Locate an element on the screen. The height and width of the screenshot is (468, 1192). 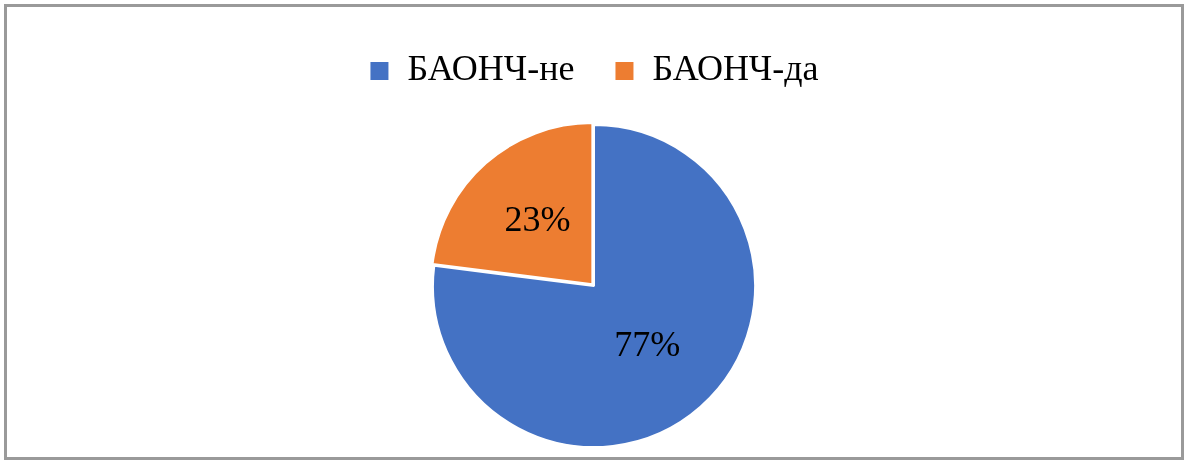
legend-label: БАОНЧ-не is located at coordinates (491, 68).